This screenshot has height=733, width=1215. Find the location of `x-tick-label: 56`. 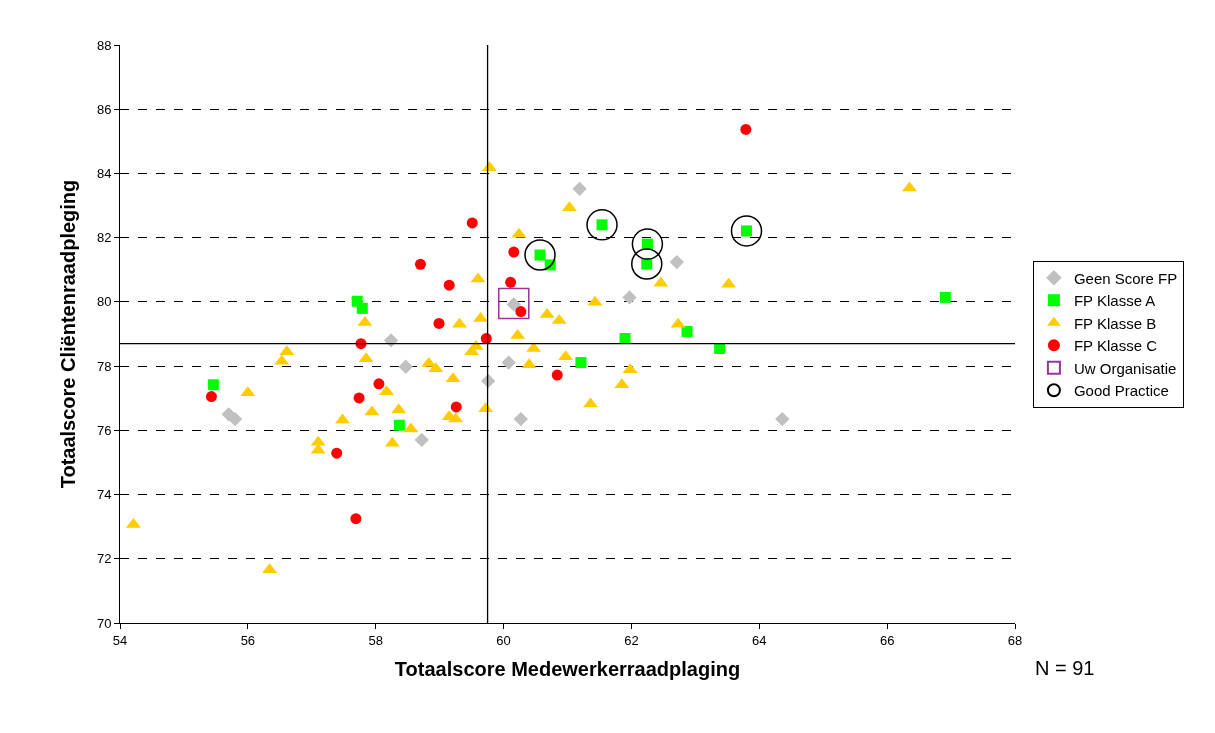

x-tick-label: 56 is located at coordinates (248, 640).